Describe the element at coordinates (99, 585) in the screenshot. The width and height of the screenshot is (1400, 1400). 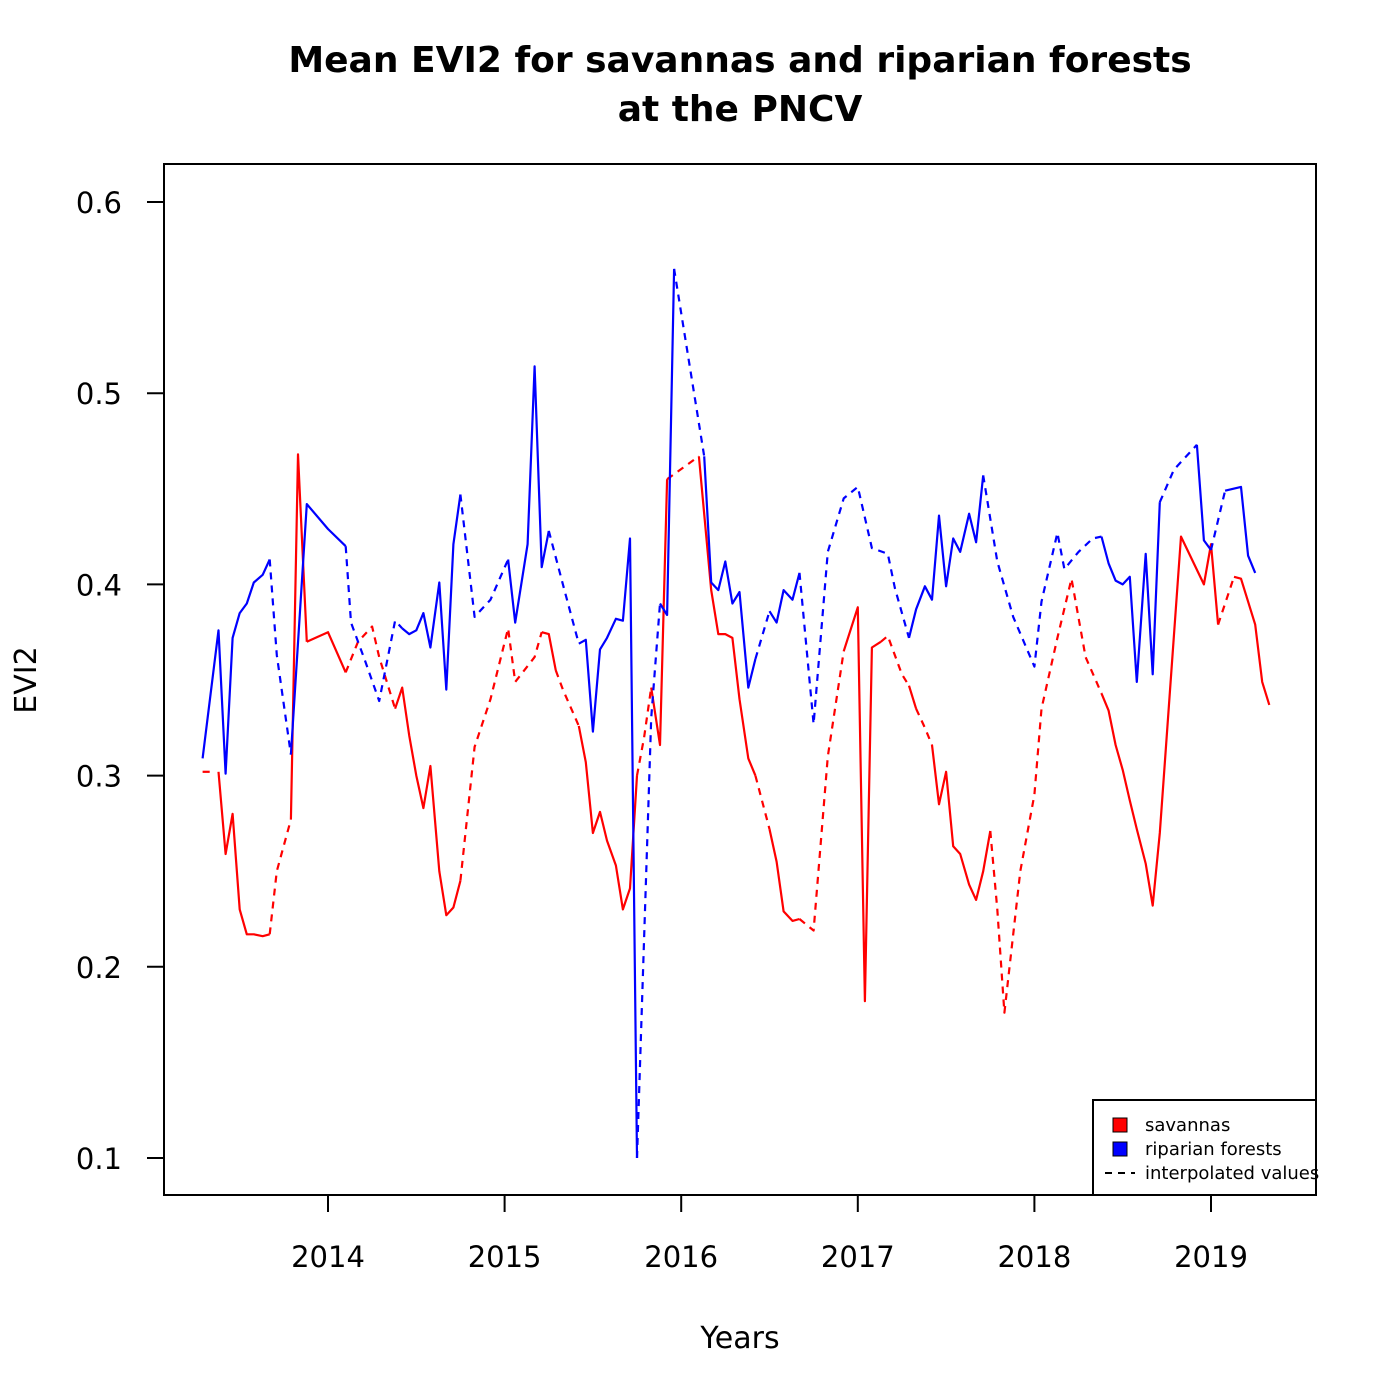
I see `y-tick-label: 0.4` at that location.